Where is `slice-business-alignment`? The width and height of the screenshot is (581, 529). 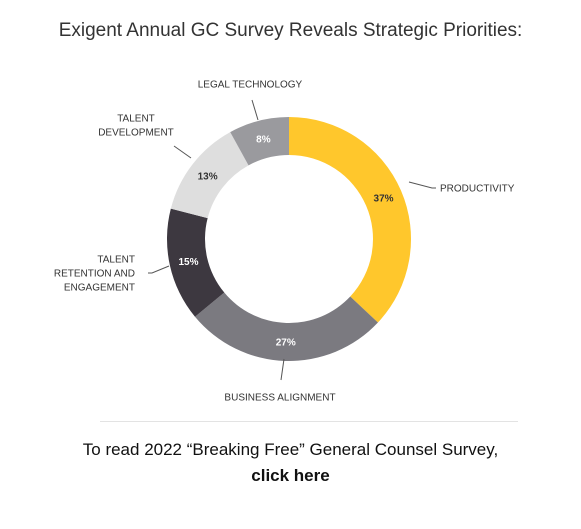 slice-business-alignment is located at coordinates (286, 326).